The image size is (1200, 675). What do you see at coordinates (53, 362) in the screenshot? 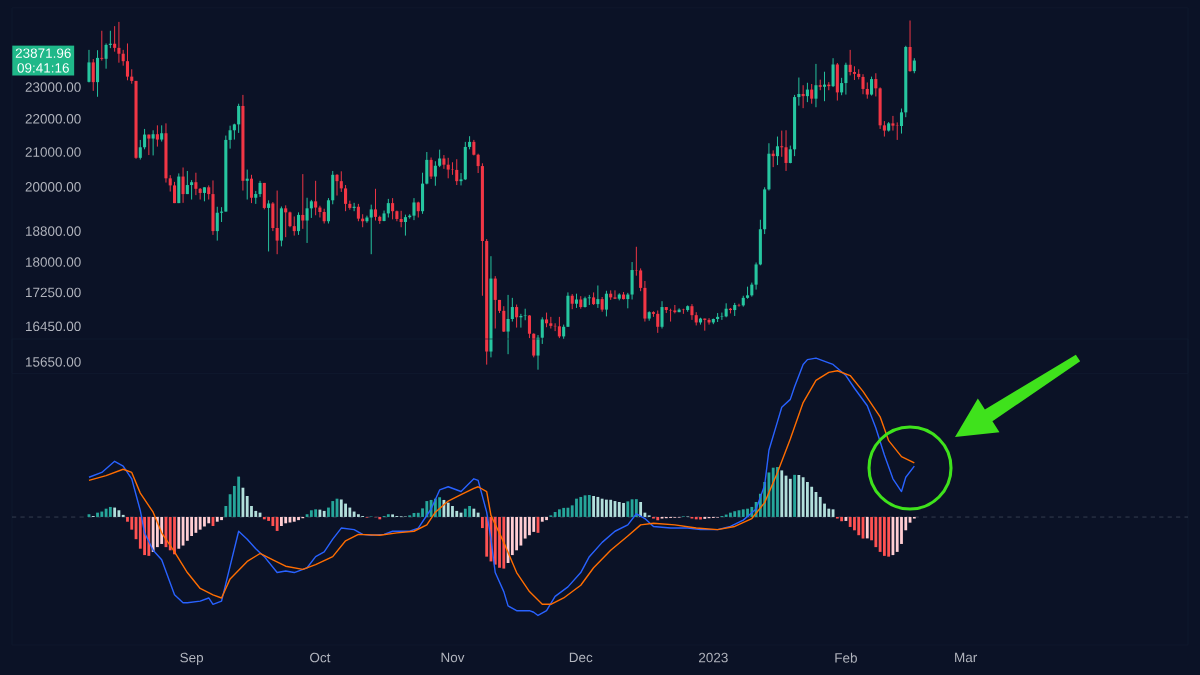
I see `y-tick-label: 15650.00` at bounding box center [53, 362].